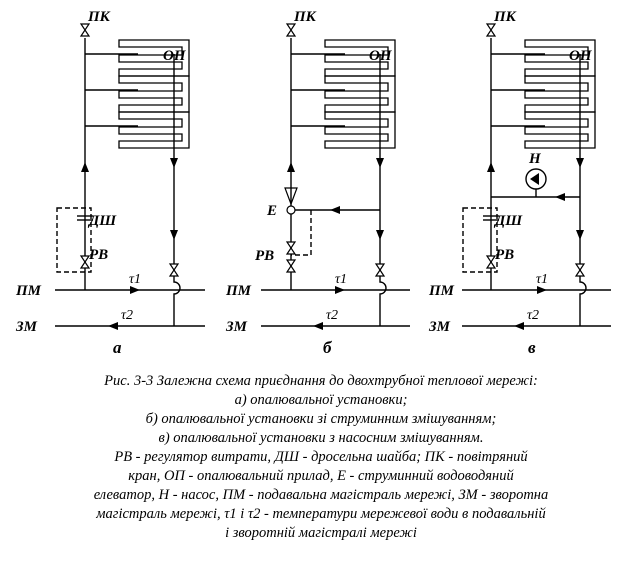 The height and width of the screenshot is (578, 642). Describe the element at coordinates (102, 221) in the screenshot. I see `label-dsh-a: ДШ` at that location.